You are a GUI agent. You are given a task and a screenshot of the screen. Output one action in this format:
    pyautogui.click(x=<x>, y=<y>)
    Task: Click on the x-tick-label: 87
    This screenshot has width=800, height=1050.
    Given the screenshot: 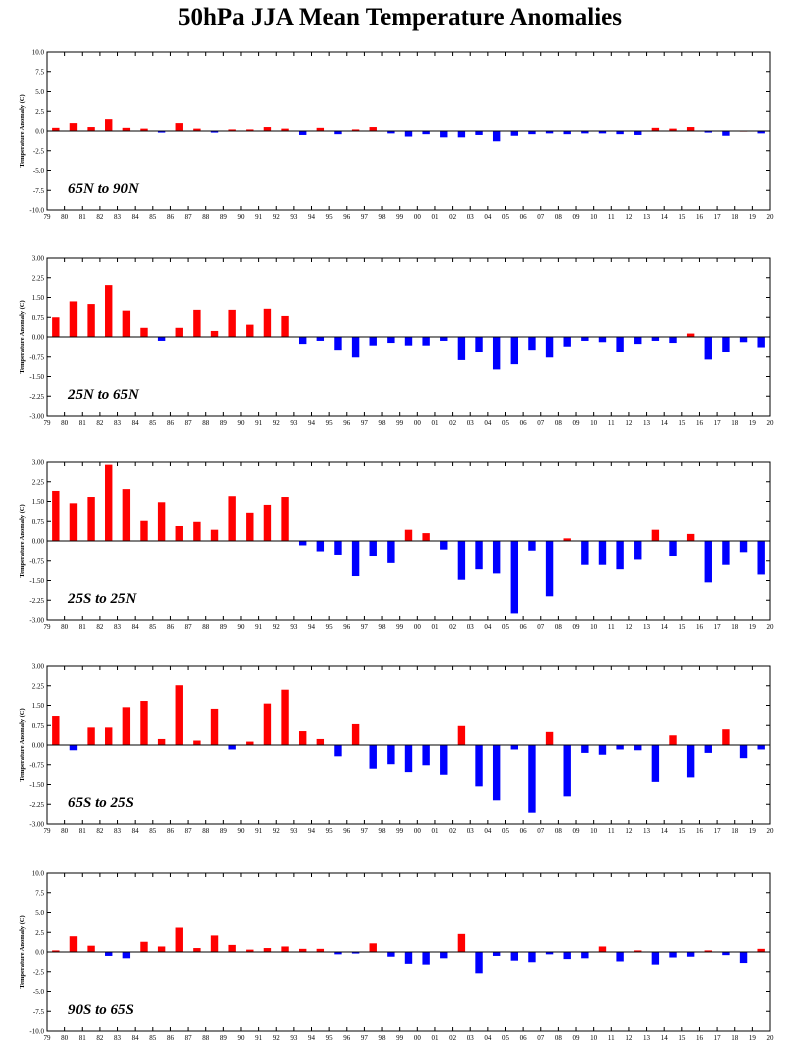 What is the action you would take?
    pyautogui.click(x=189, y=217)
    